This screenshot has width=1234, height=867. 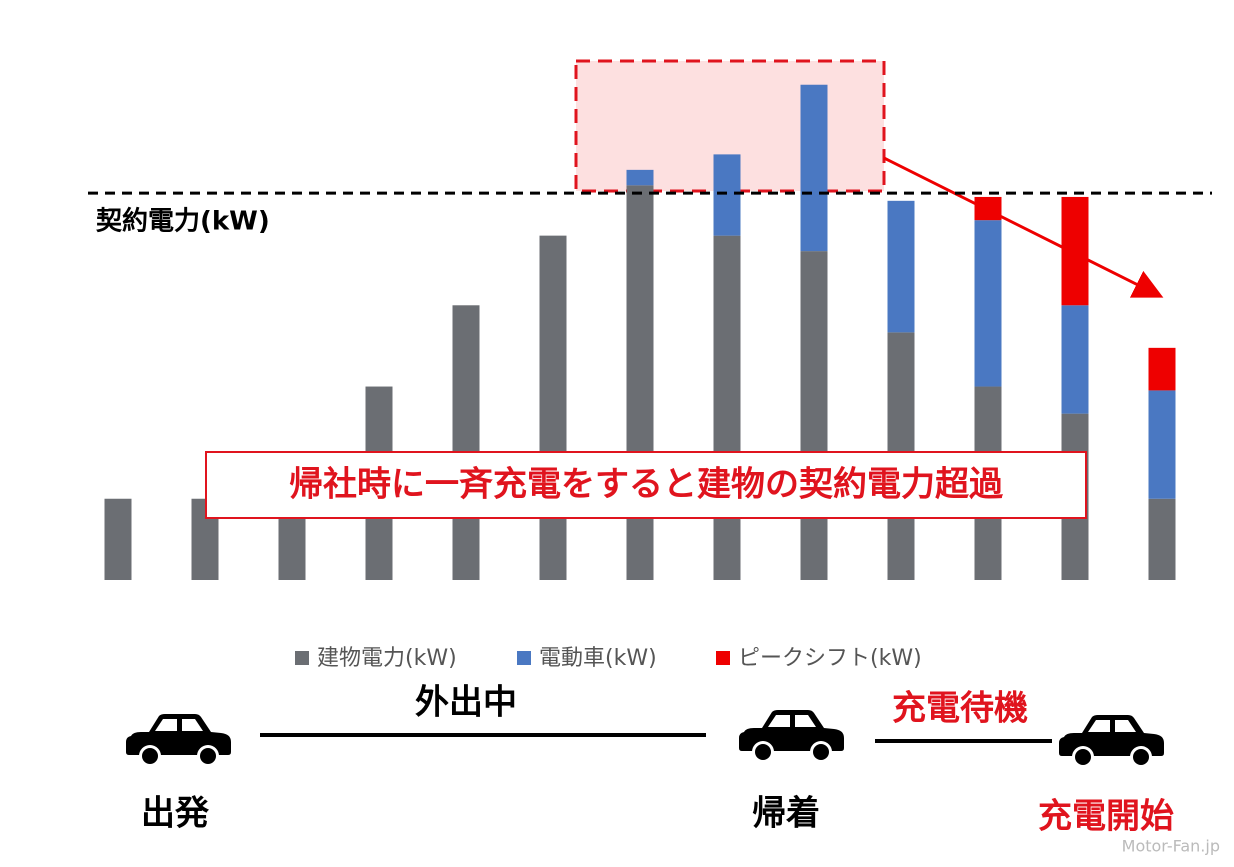 I want to click on annotation-box, so click(x=646, y=485).